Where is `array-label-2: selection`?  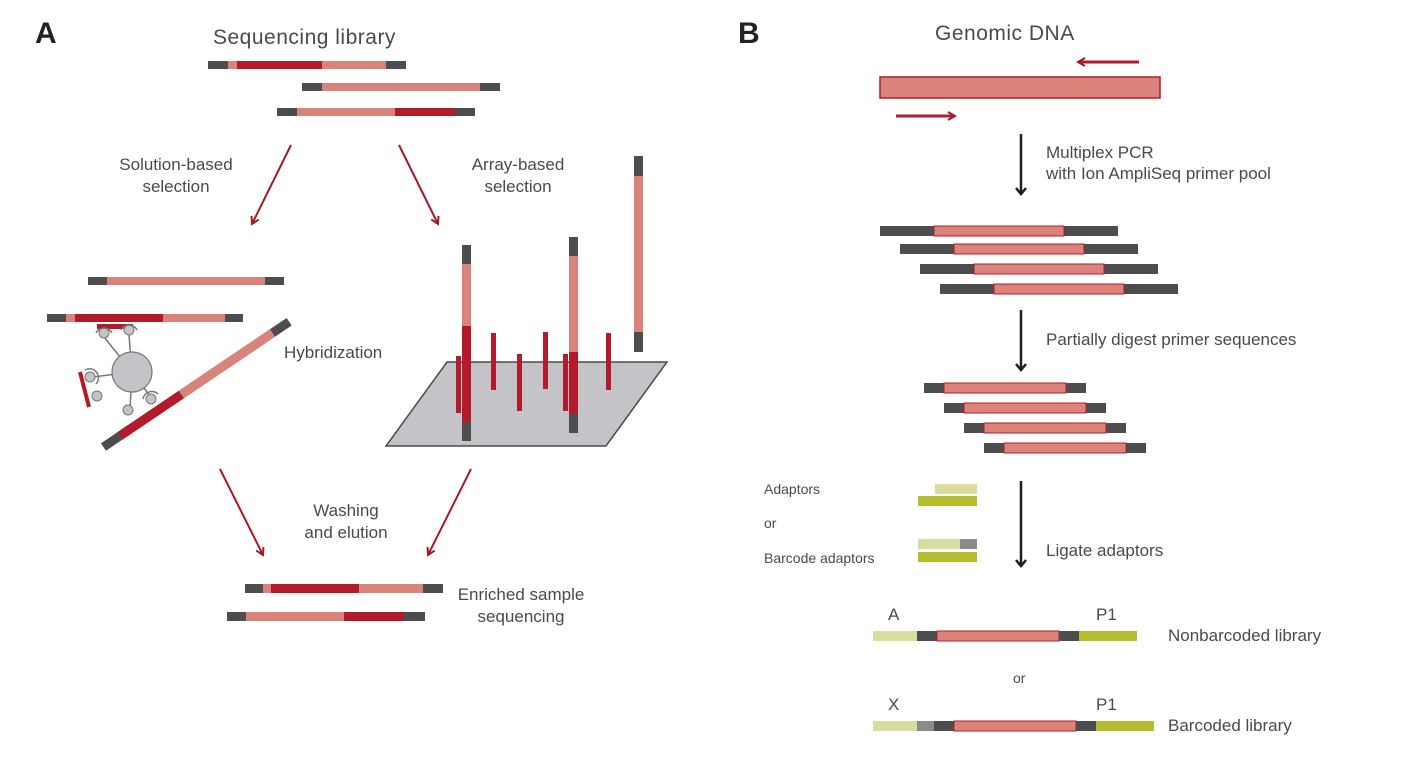
array-label-2: selection is located at coordinates (517, 186).